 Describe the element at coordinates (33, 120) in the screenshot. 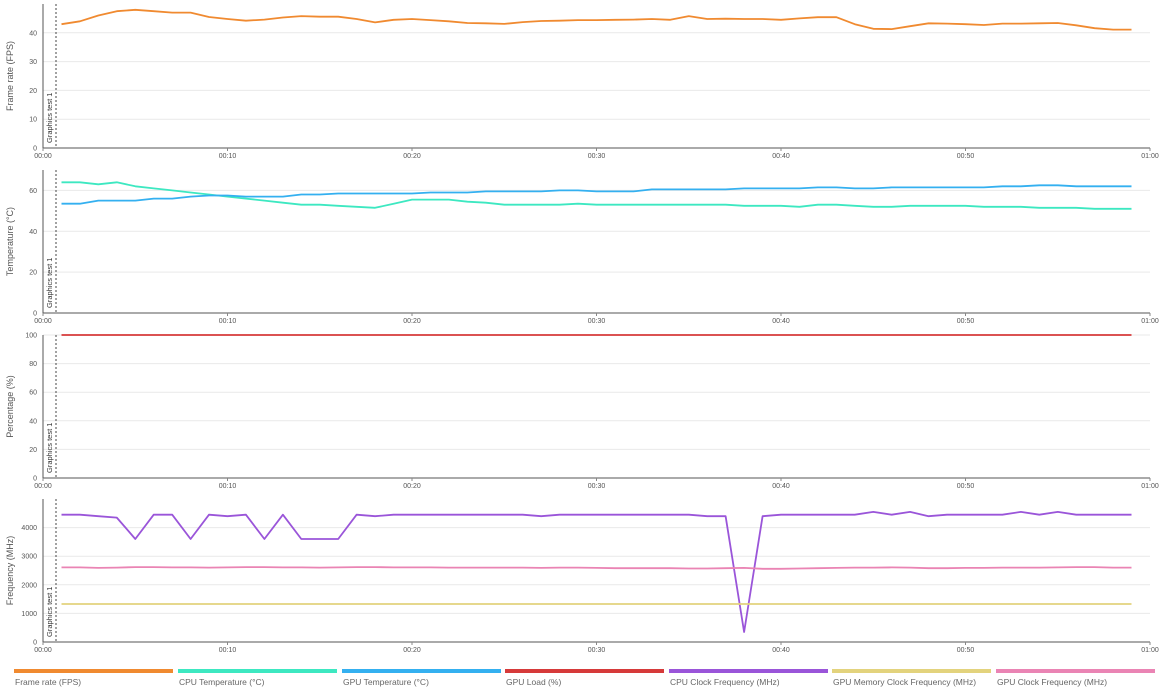

I see `y-tick-label: 10` at that location.